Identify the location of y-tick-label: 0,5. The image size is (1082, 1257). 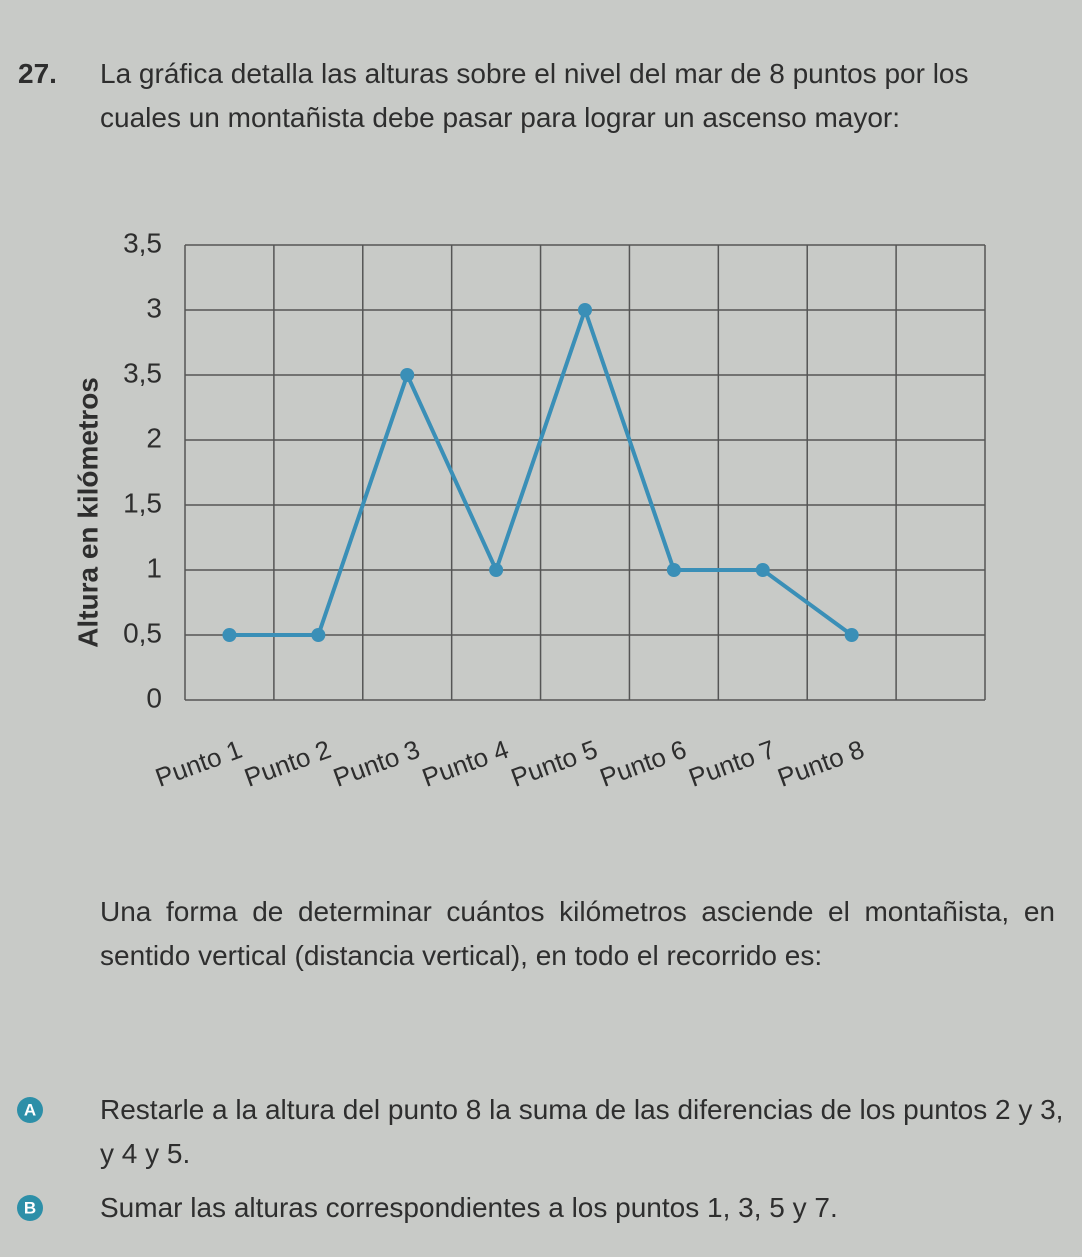
(142, 632).